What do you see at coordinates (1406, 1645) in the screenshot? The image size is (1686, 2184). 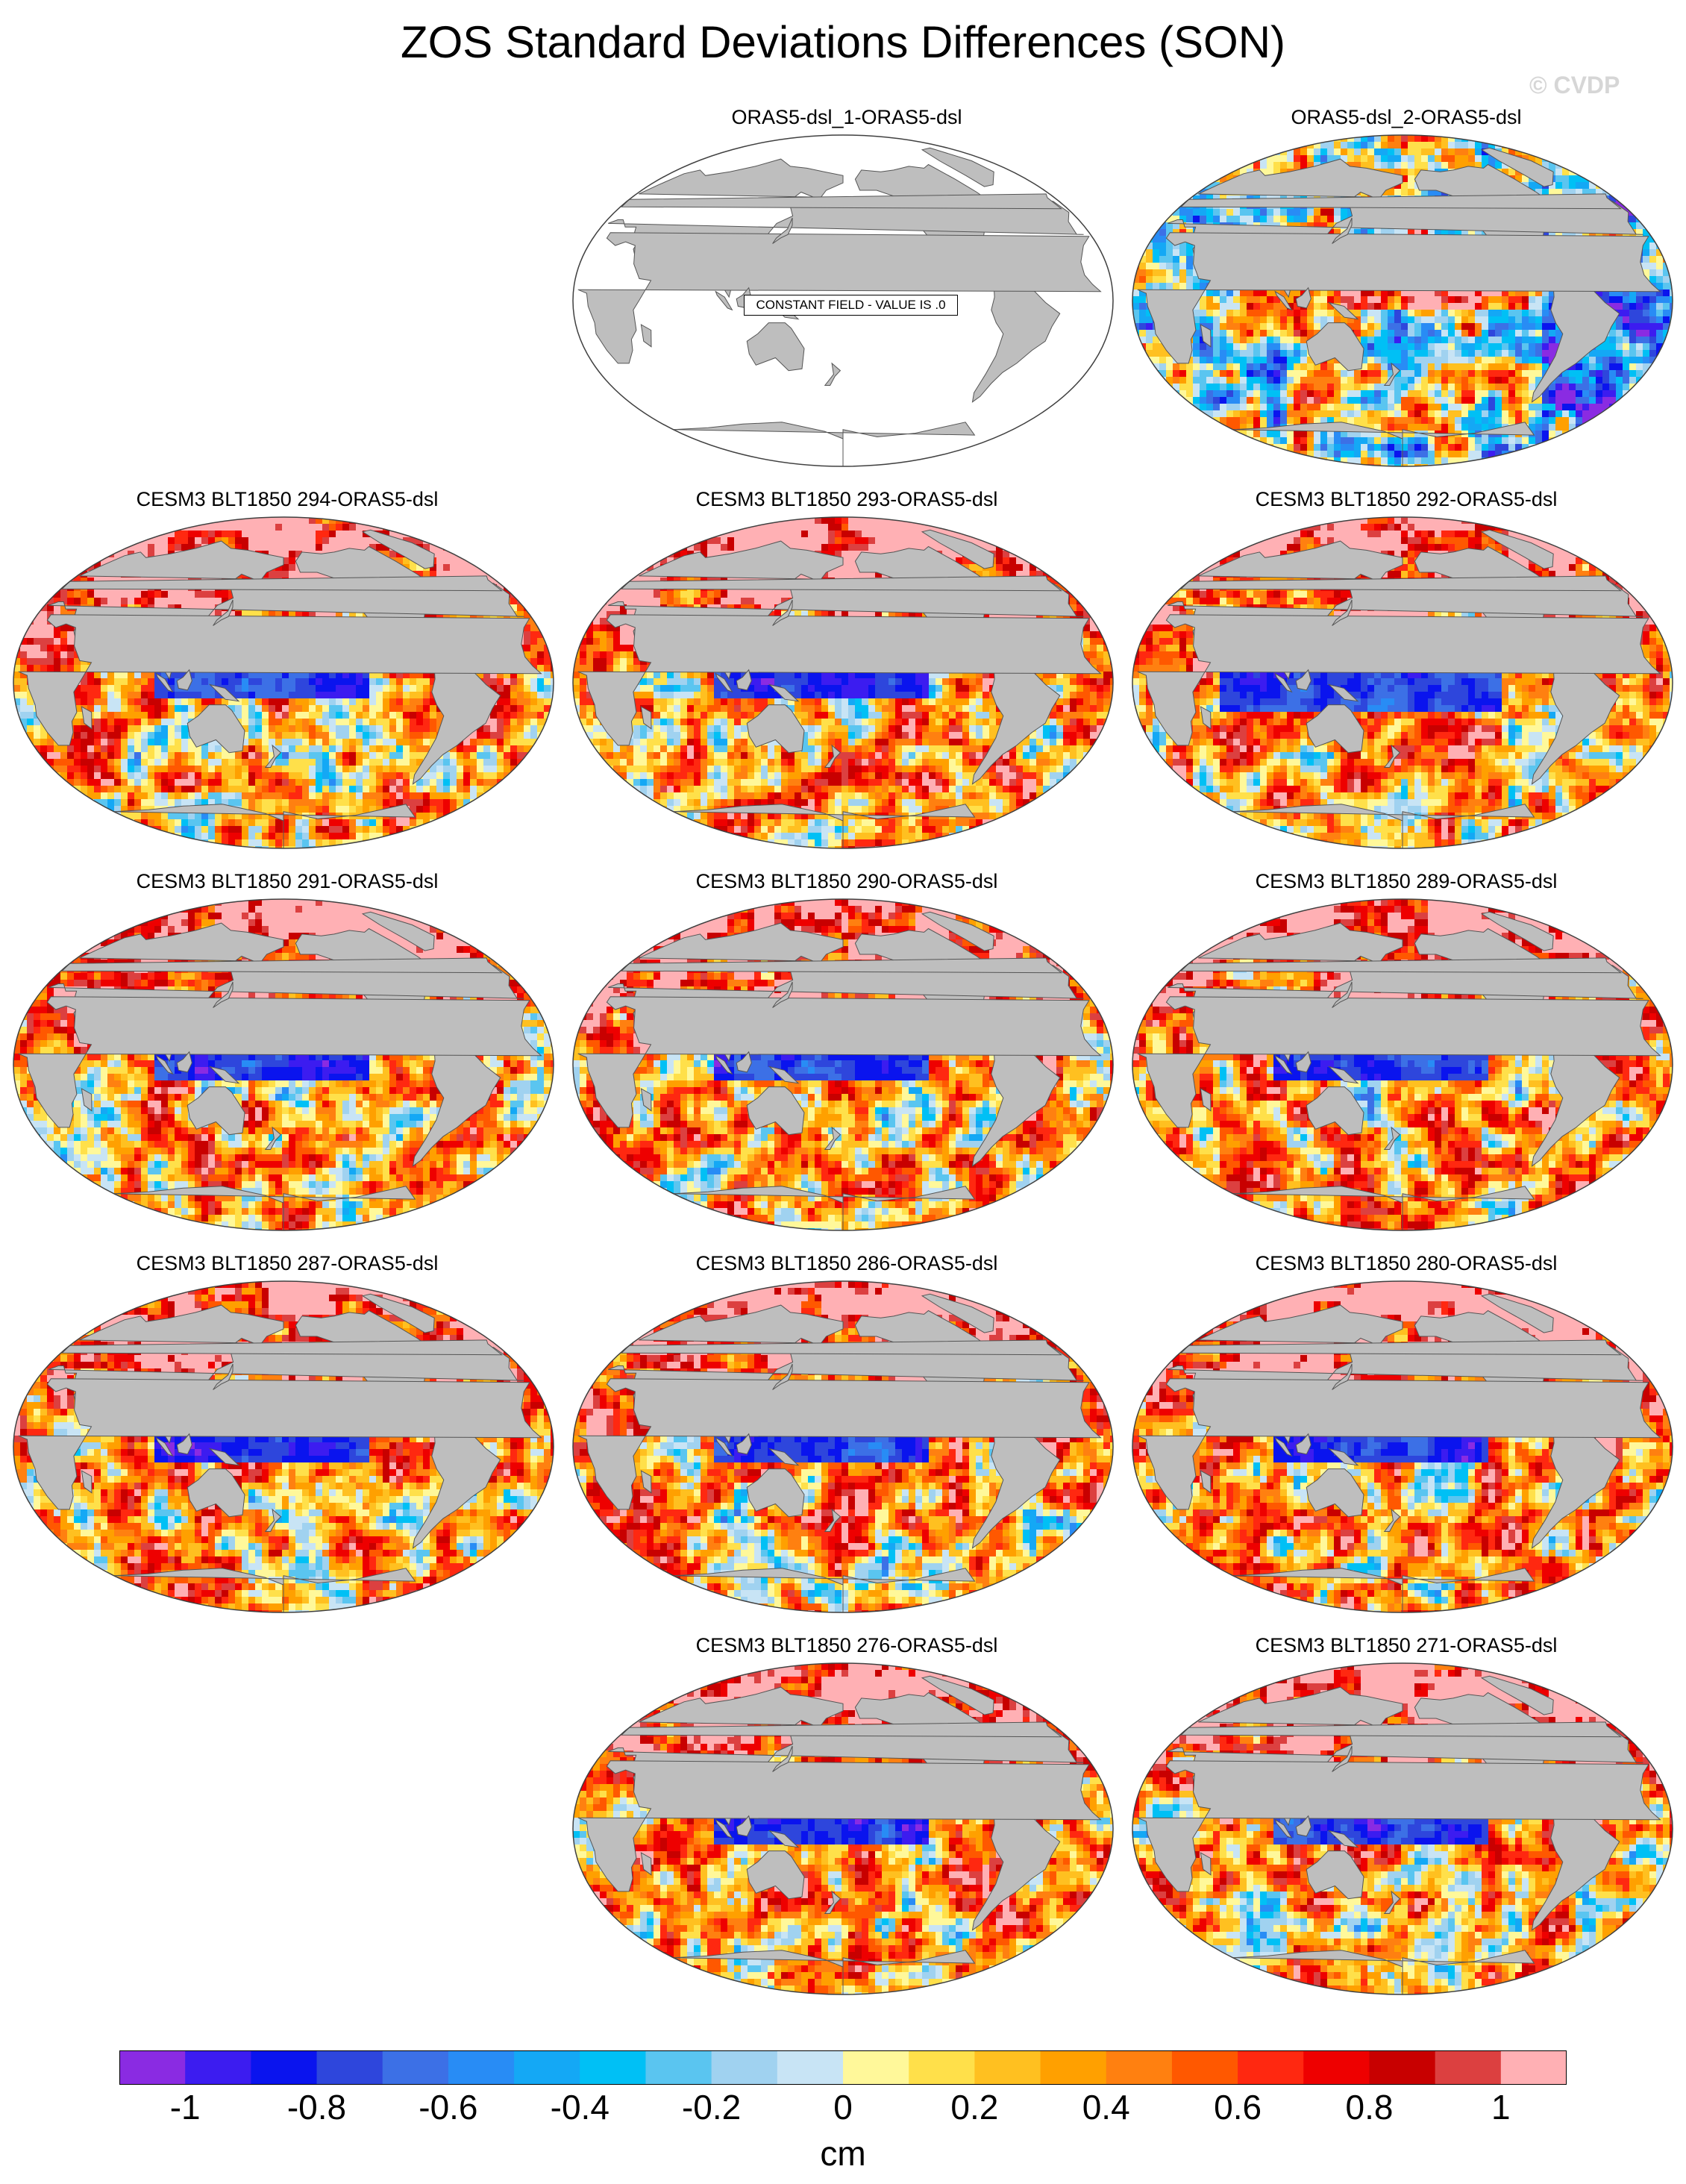 I see `panel-title: CESM3 BLT1850 271-ORAS5-dsl` at bounding box center [1406, 1645].